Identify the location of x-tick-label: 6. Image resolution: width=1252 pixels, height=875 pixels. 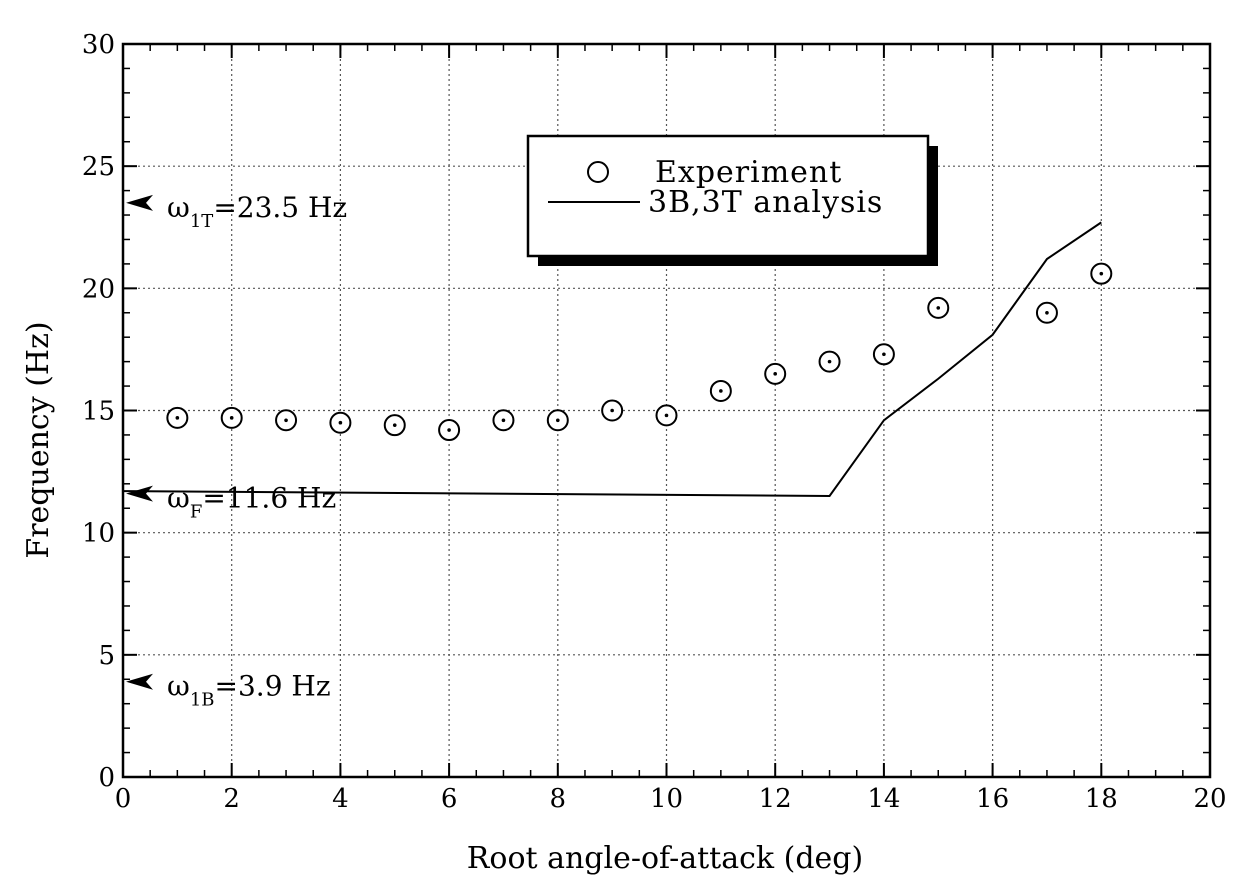
(449, 799).